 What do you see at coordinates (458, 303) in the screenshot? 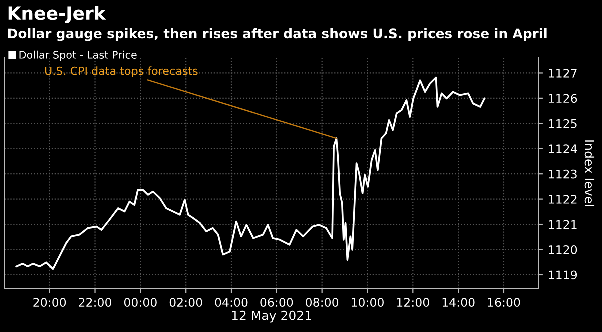
I see `x-tick-label: 14:00` at bounding box center [458, 303].